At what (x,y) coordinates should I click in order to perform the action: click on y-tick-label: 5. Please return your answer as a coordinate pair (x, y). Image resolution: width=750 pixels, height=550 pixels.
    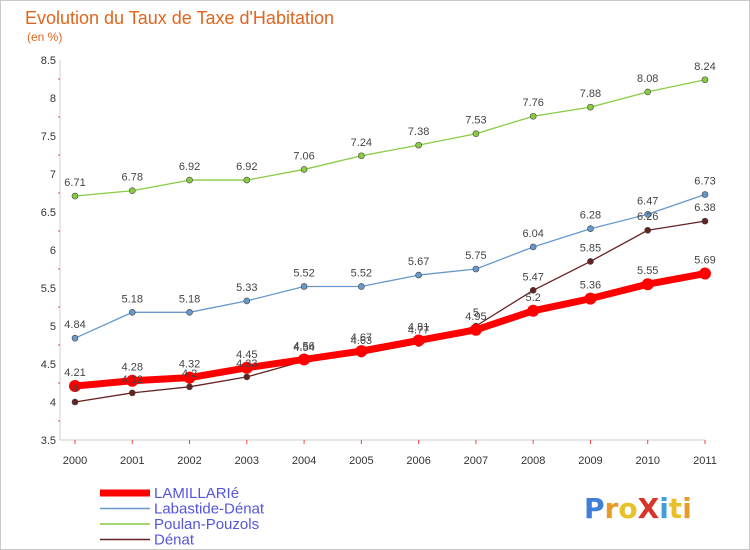
    Looking at the image, I should click on (53, 327).